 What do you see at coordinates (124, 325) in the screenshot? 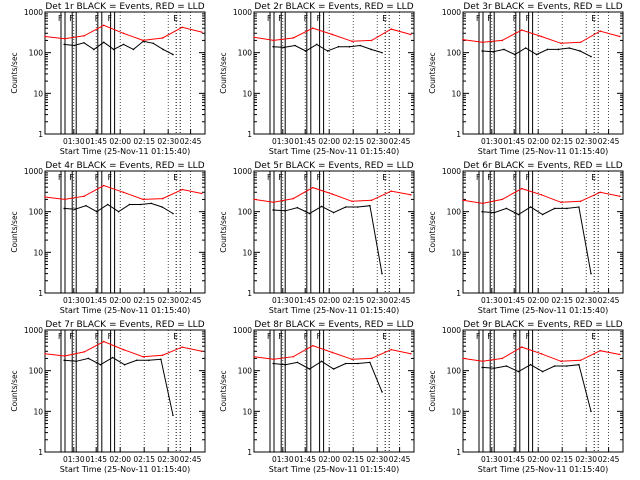
I see `chart-title: Det 7r BLACK = Events, RED = LLD` at bounding box center [124, 325].